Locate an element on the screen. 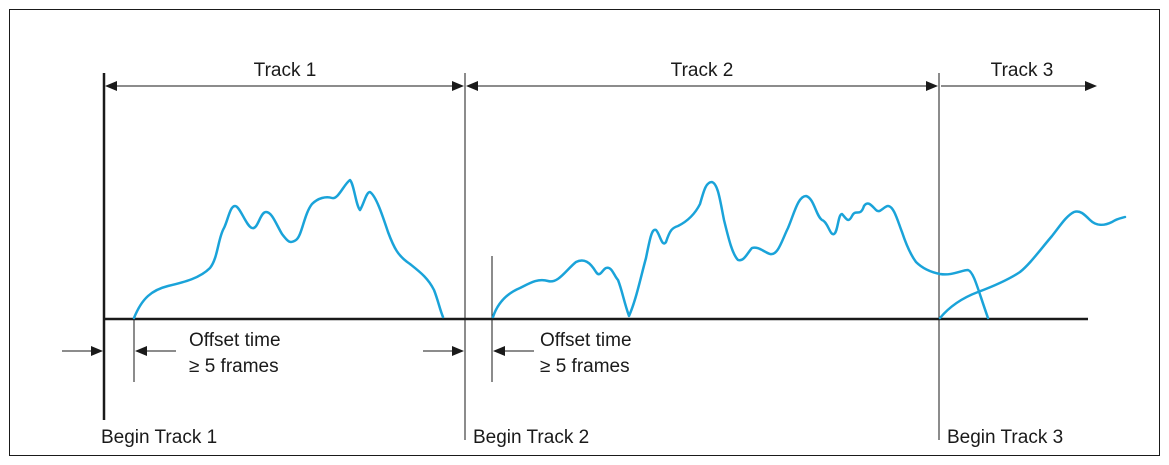  begin-track-2-label: Begin Track 2 is located at coordinates (531, 437).